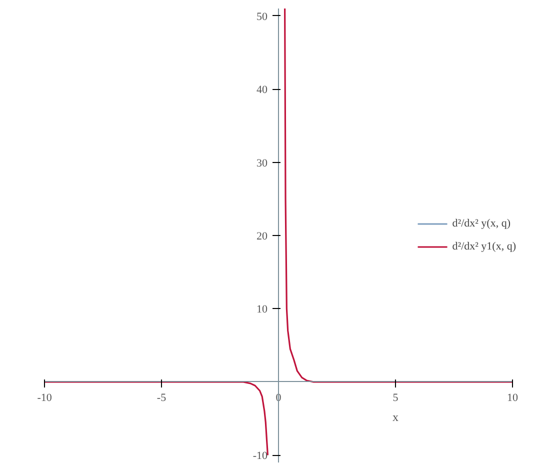 This screenshot has height=474, width=554. Describe the element at coordinates (262, 16) in the screenshot. I see `y-tick-label: 50` at that location.